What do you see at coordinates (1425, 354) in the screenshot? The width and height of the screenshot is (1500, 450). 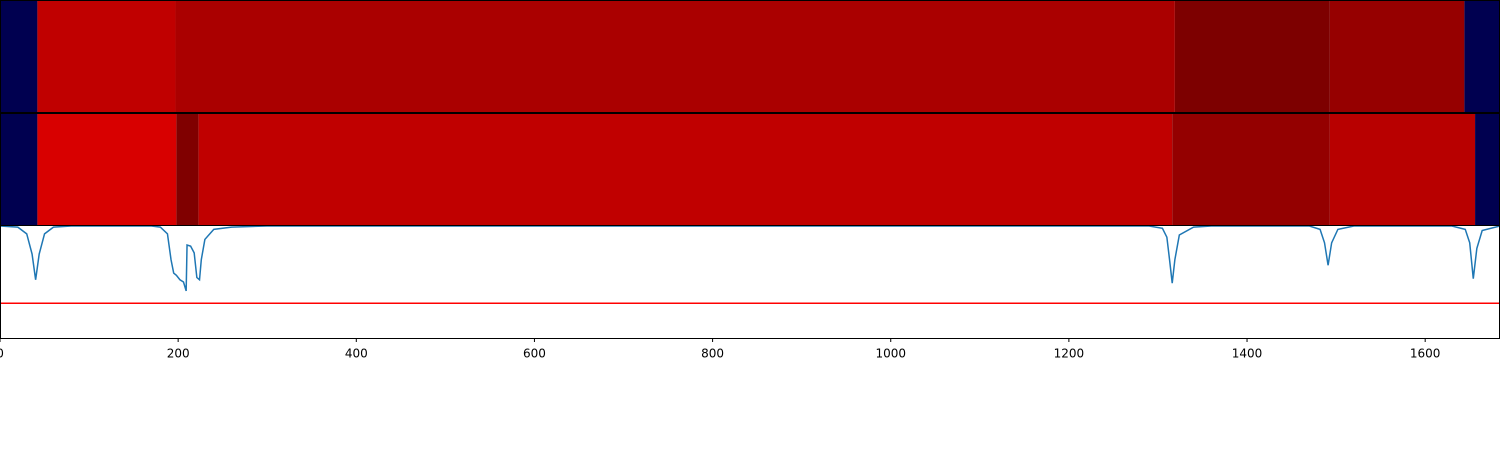 I see `x-tick-label: 1600` at bounding box center [1425, 354].